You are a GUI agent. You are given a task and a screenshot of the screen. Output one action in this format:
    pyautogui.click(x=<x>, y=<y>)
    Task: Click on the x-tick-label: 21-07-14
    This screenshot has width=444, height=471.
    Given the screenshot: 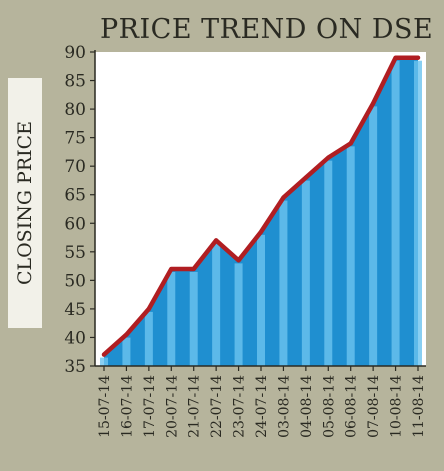 What is the action you would take?
    pyautogui.click(x=195, y=406)
    